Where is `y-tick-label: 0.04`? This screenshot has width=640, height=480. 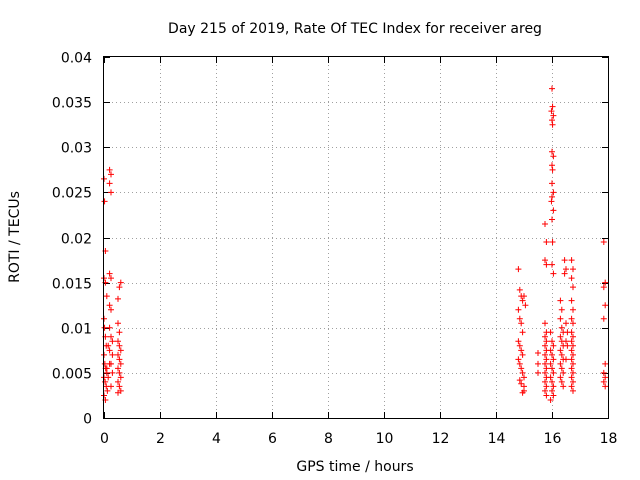
y-tick-label: 0.04 is located at coordinates (76, 59).